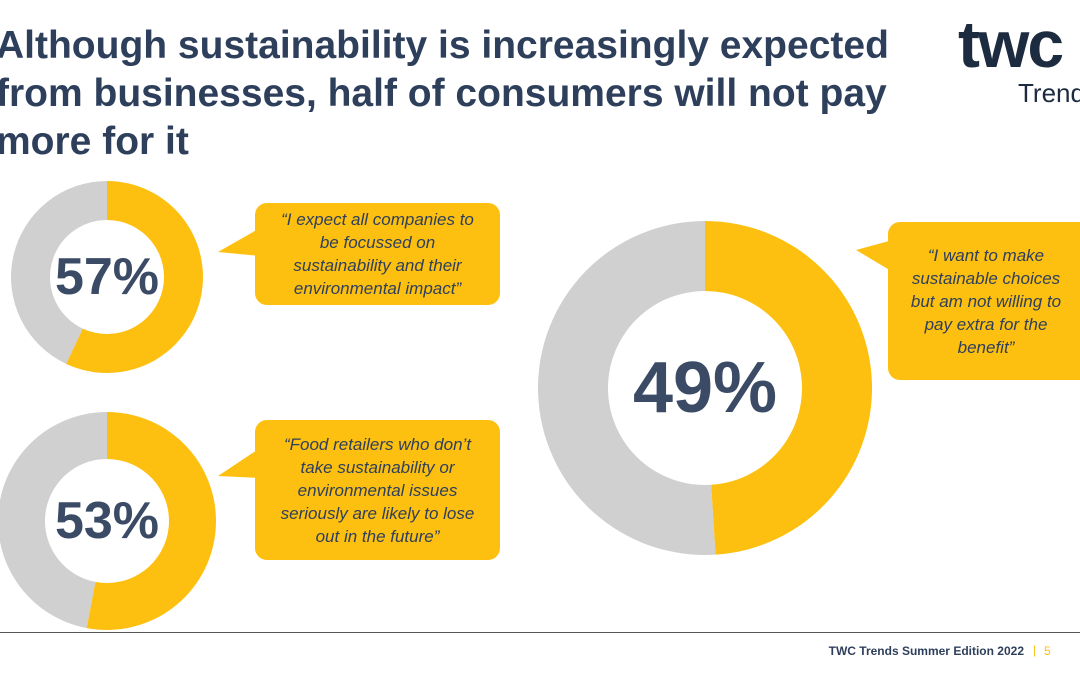 This screenshot has width=1080, height=675. I want to click on footer-rule, so click(540, 632).